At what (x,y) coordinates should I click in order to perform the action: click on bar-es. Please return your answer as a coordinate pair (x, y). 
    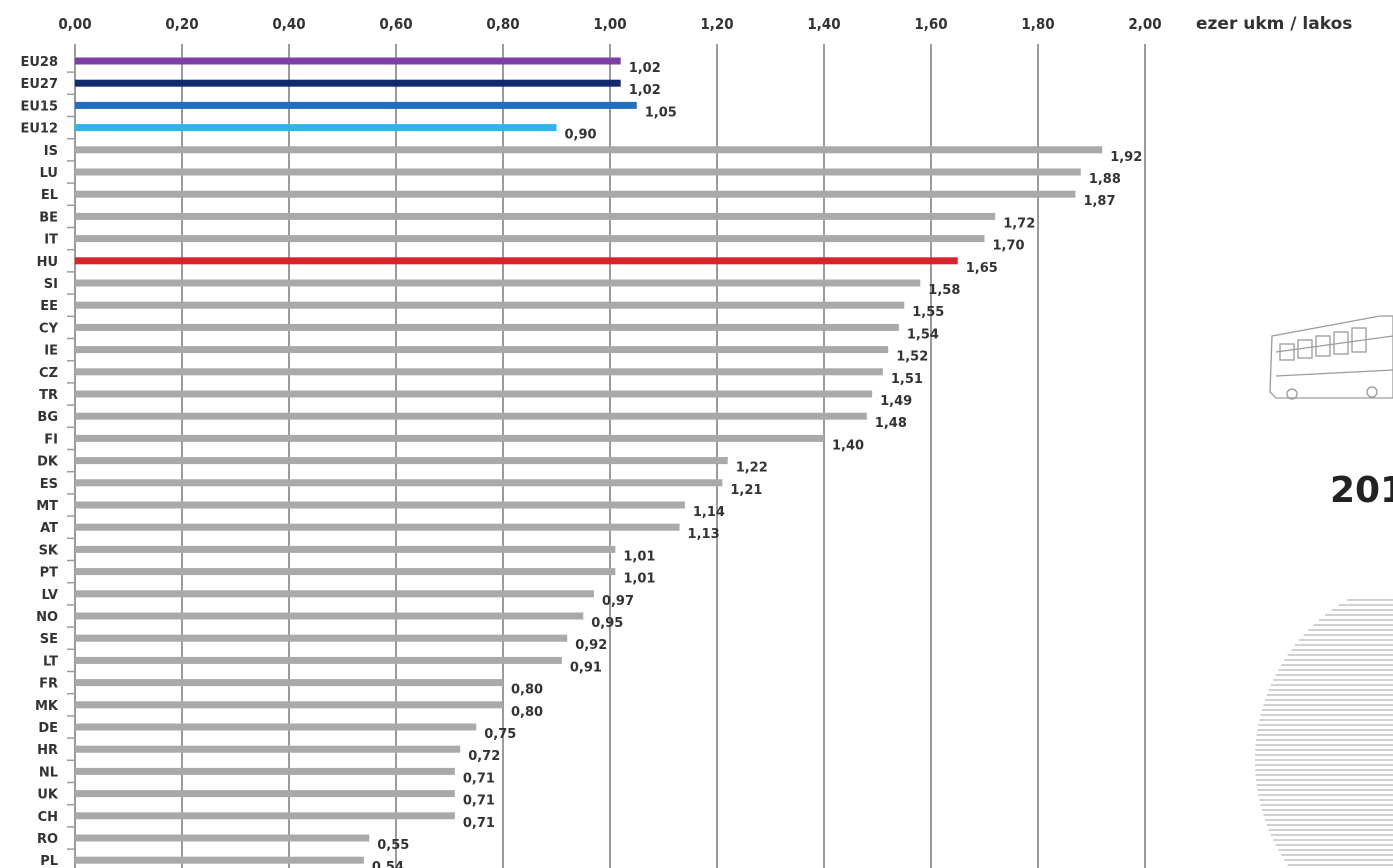
    Looking at the image, I should click on (399, 483).